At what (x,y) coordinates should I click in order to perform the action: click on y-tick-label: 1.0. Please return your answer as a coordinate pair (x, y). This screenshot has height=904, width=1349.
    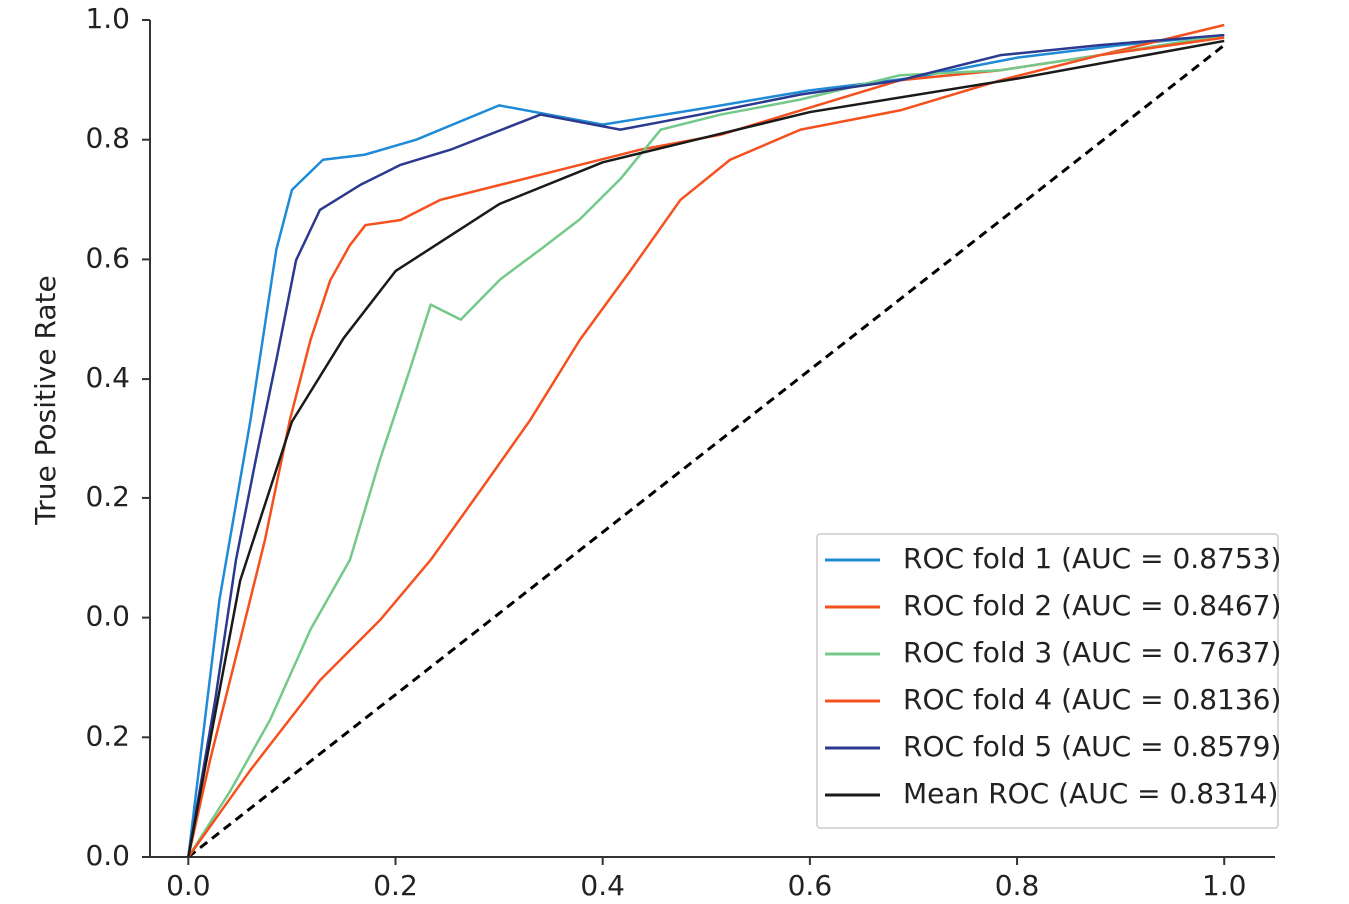
    Looking at the image, I should click on (107, 18).